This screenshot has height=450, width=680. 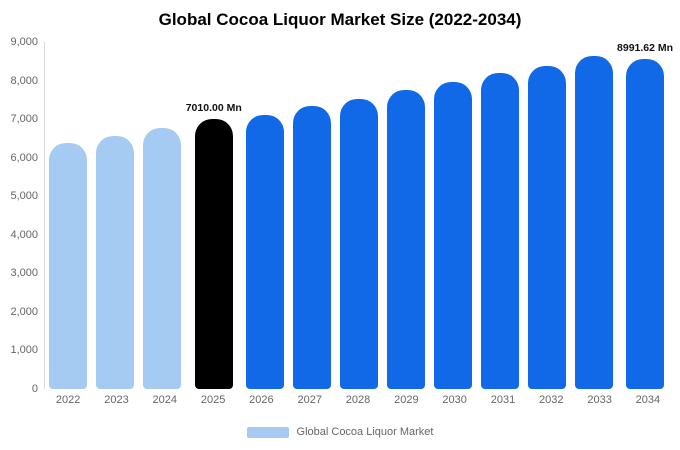 What do you see at coordinates (648, 400) in the screenshot?
I see `x-tick-label: 2034` at bounding box center [648, 400].